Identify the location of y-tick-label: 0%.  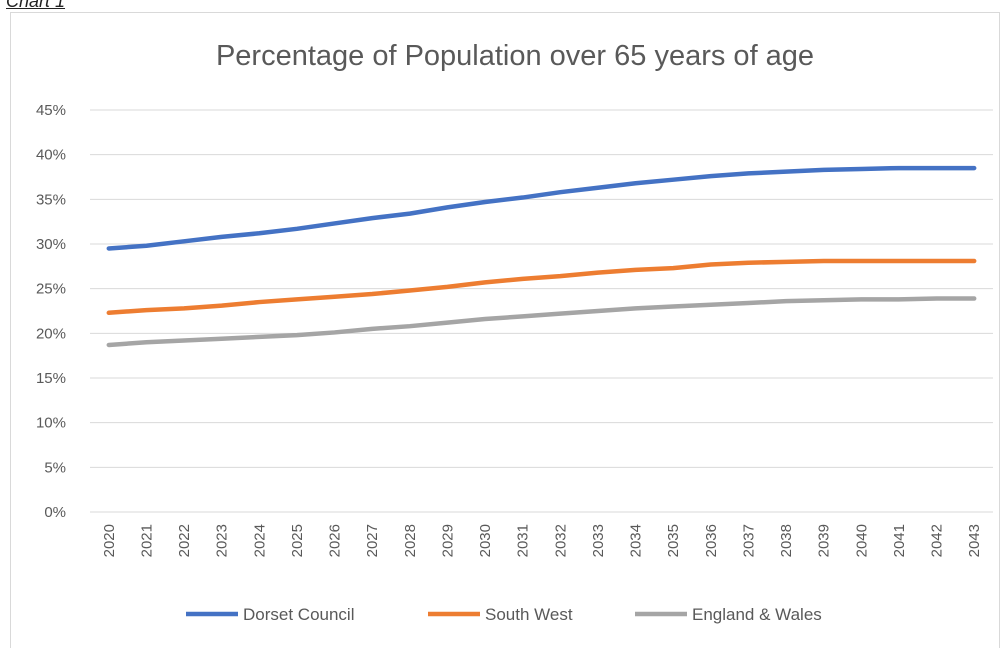
(55, 512).